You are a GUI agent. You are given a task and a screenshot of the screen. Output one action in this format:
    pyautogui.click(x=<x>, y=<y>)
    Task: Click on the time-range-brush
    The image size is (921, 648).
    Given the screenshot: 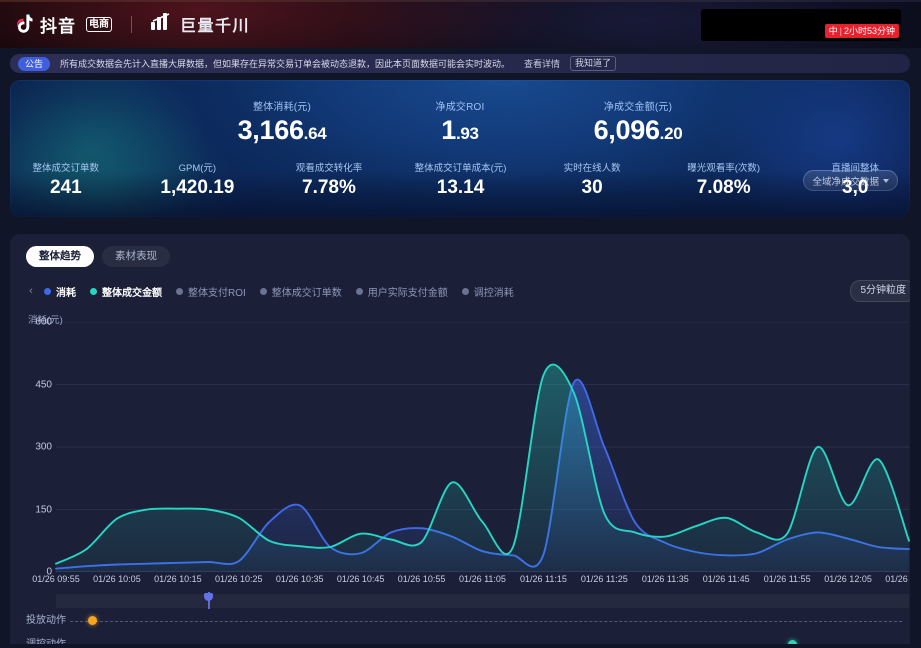 What is the action you would take?
    pyautogui.click(x=482, y=600)
    